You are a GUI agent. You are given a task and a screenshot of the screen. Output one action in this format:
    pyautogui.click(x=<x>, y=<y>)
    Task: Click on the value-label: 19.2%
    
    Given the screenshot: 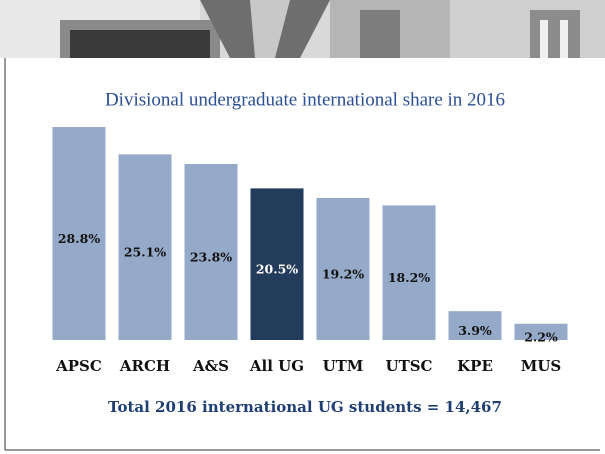 What is the action you would take?
    pyautogui.click(x=343, y=274)
    